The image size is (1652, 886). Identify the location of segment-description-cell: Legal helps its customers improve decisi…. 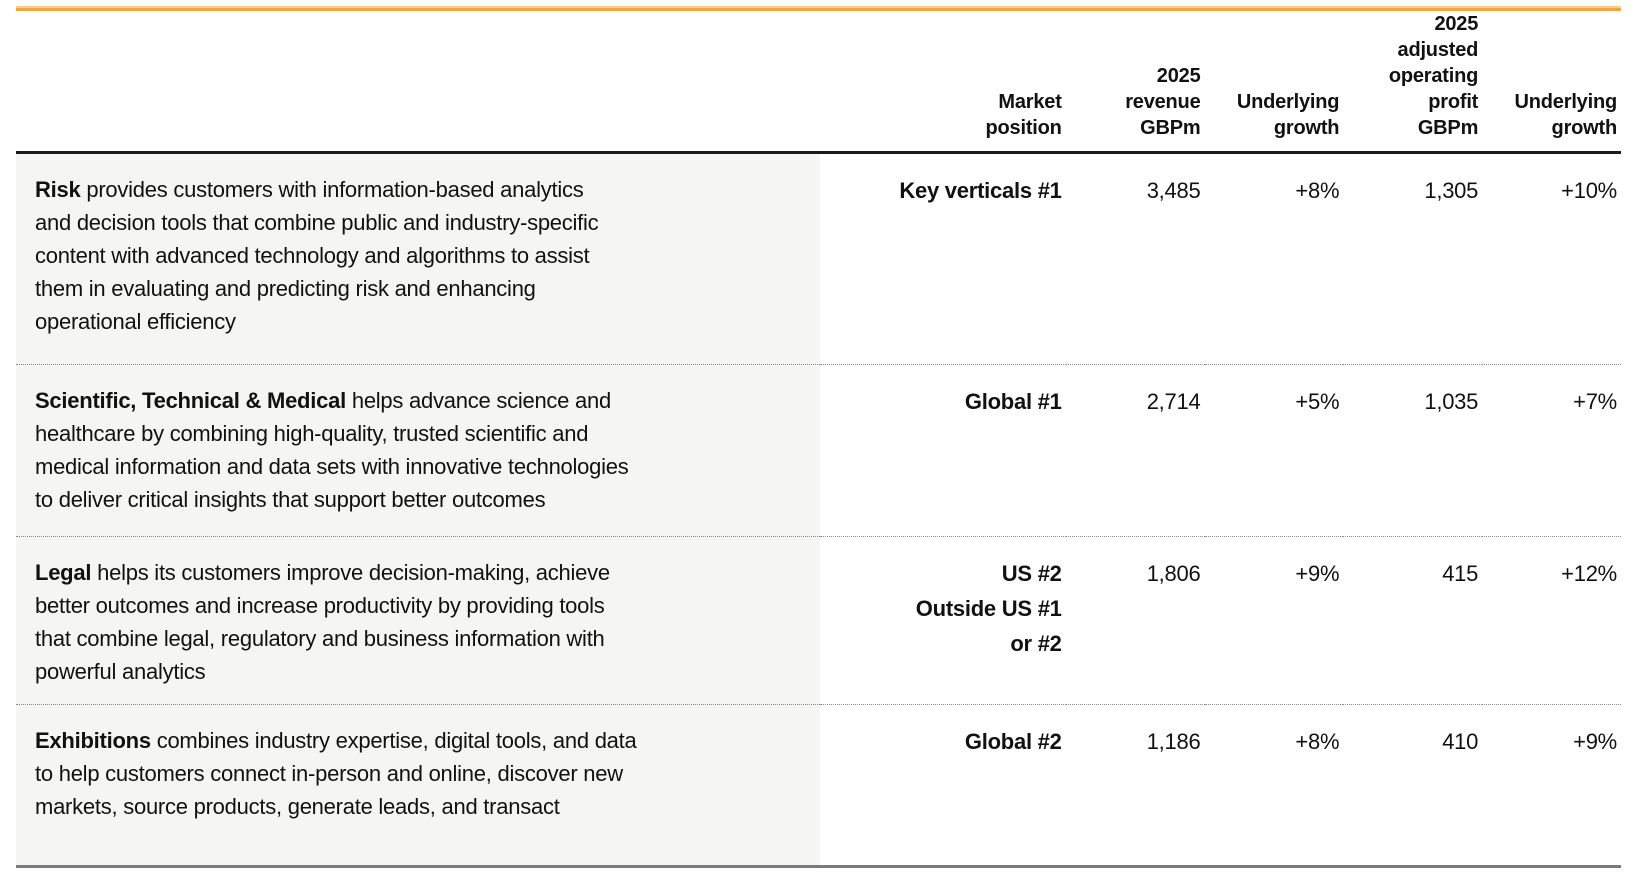
(418, 620).